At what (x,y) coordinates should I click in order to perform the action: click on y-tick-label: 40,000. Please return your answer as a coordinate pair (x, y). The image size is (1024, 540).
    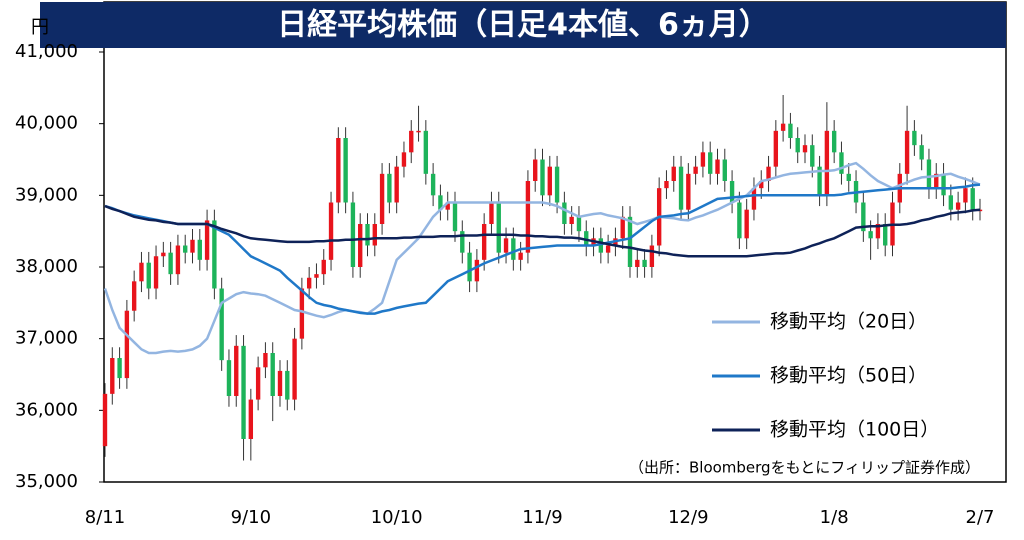
    Looking at the image, I should click on (46, 123).